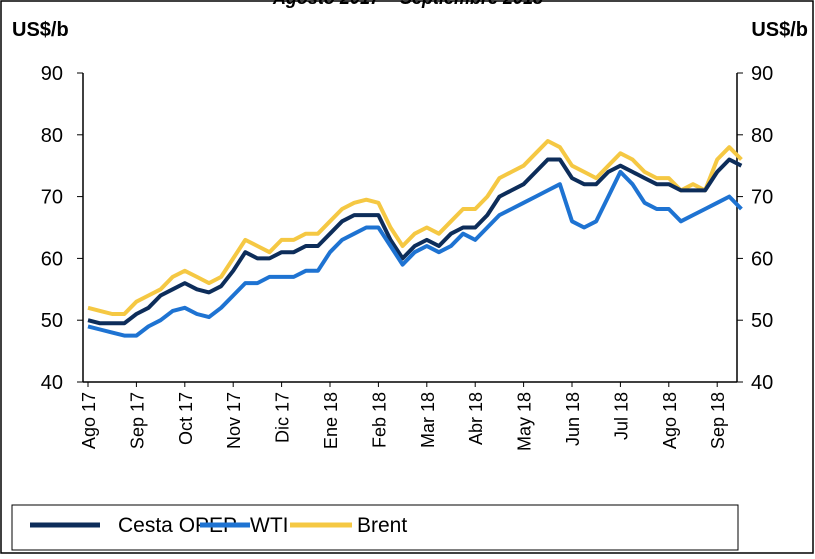 The width and height of the screenshot is (815, 559). Describe the element at coordinates (177, 525) in the screenshot. I see `legend-label: Cesta OPEP` at that location.